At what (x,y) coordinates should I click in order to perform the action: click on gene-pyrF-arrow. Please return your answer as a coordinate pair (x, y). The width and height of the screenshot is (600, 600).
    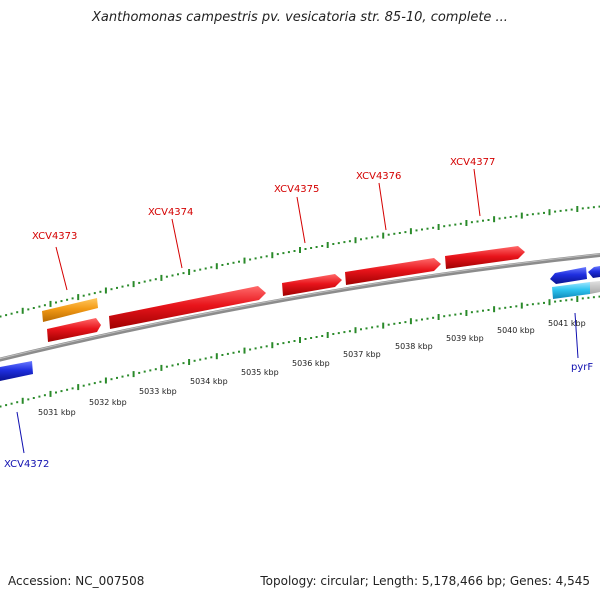
    Looking at the image, I should click on (568, 275).